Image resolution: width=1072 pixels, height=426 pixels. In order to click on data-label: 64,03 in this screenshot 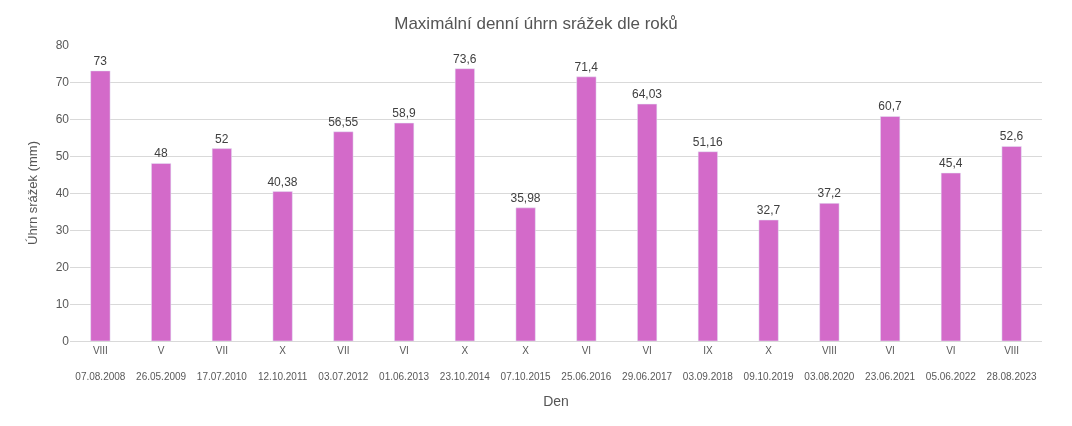, I will do `click(647, 94)`.